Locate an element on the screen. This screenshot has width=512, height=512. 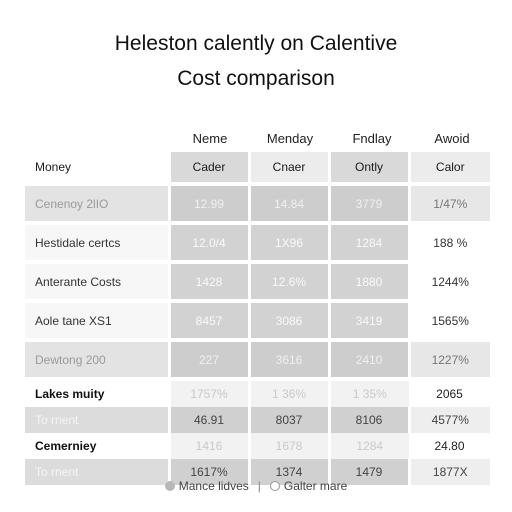
table-row: Cenenoy 2lIO 12.99 14.84 3779 1/47% is located at coordinates (257, 203).